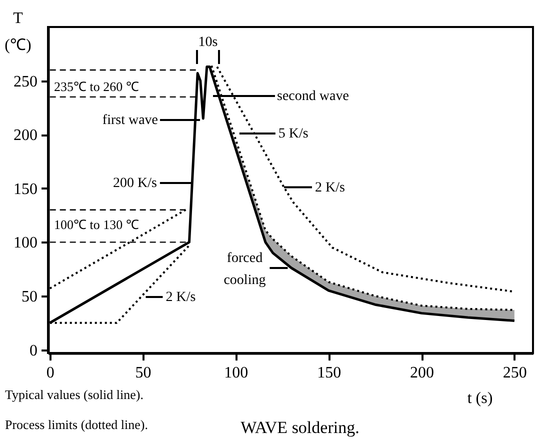  Describe the element at coordinates (514, 373) in the screenshot. I see `x-tick-label: 250` at that location.